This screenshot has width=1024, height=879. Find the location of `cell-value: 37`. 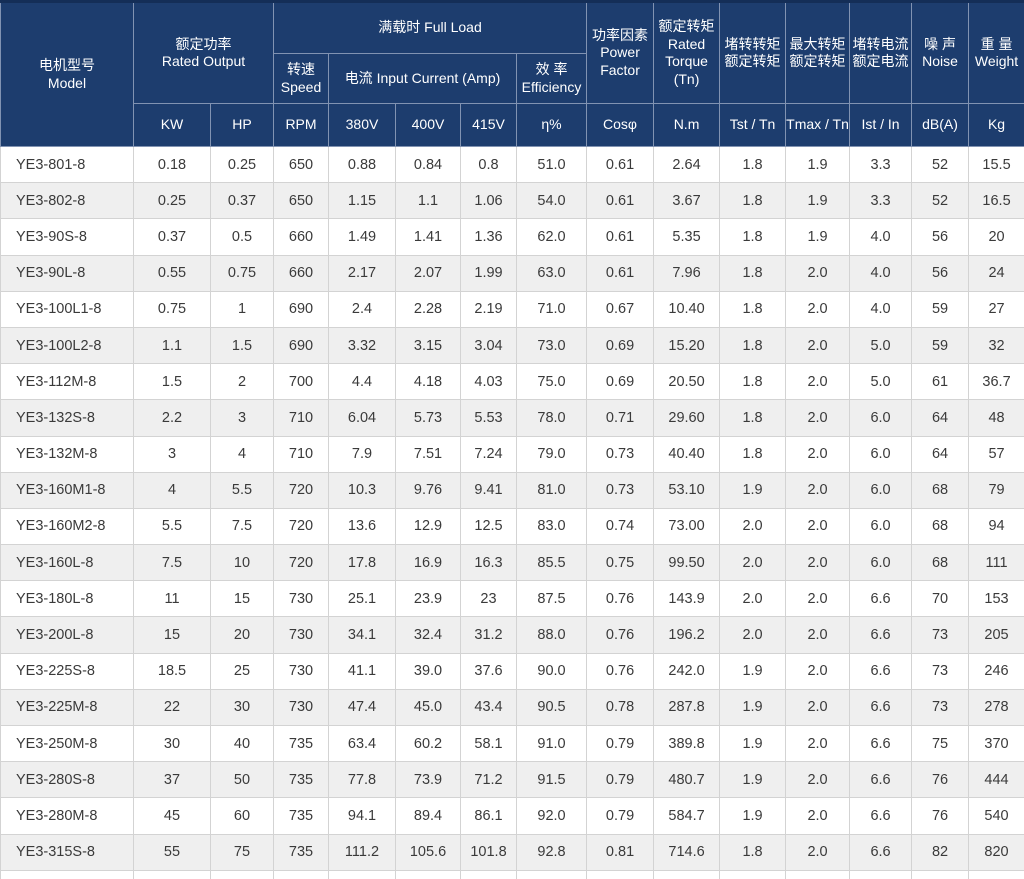

cell-value: 37 is located at coordinates (172, 780).